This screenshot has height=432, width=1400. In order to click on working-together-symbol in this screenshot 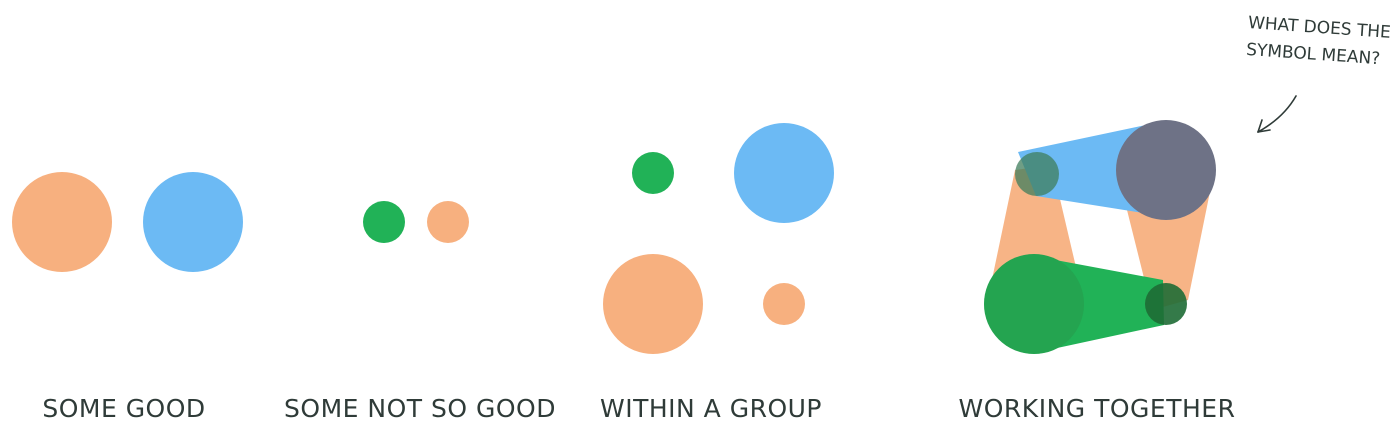, I will do `click(1100, 237)`.